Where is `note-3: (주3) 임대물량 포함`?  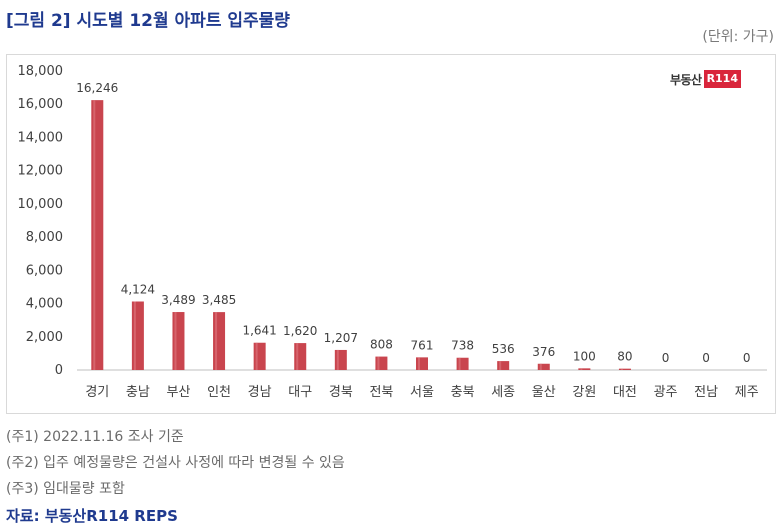
note-3: (주3) 임대물량 포함 is located at coordinates (65, 489).